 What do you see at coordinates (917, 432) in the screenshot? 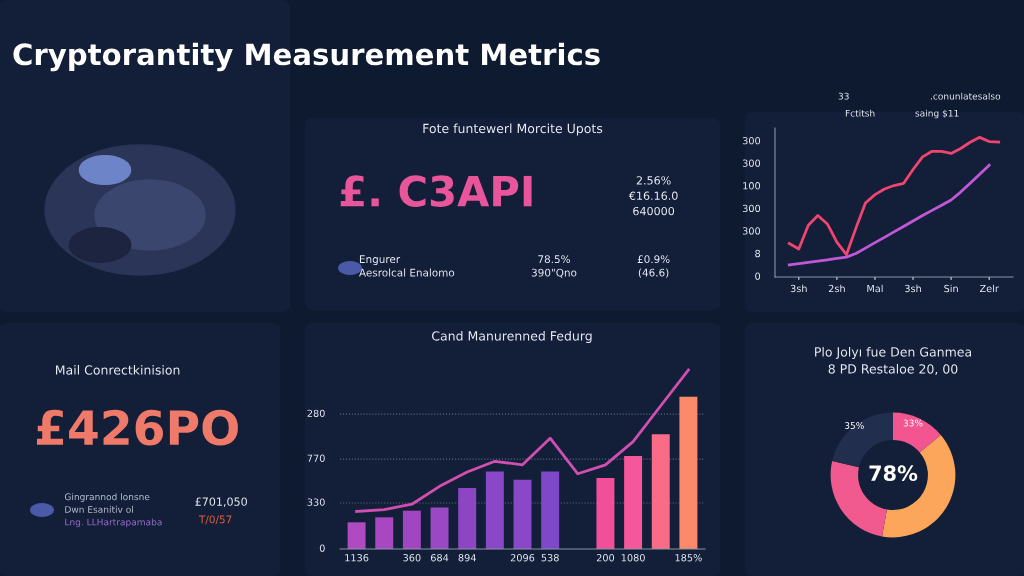
I see `donut-slice` at bounding box center [917, 432].